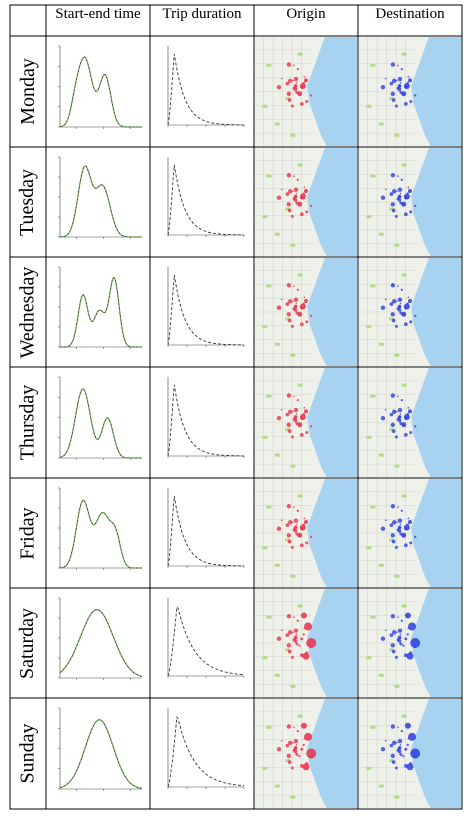 This screenshot has height=818, width=474. Describe the element at coordinates (306, 91) in the screenshot. I see `origin-map-monday` at that location.